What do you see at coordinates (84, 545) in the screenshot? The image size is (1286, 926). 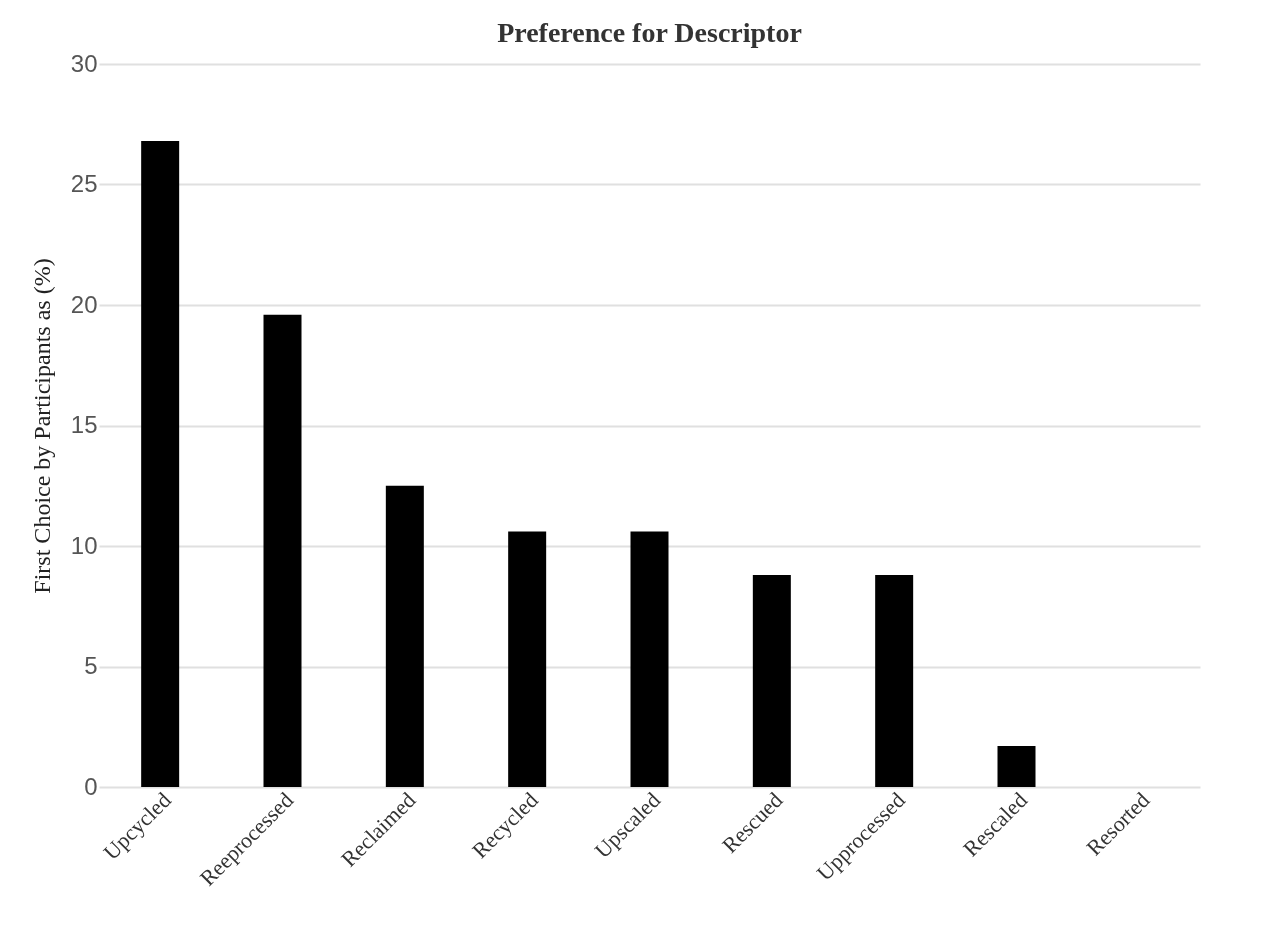 I see `y-tick-label: 10` at bounding box center [84, 545].